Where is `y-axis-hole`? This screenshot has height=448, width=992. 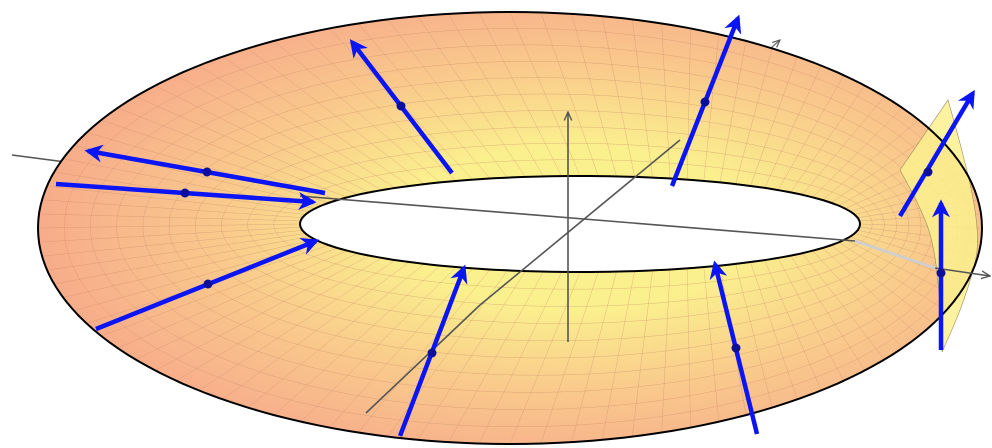 y-axis-hole is located at coordinates (580, 222).